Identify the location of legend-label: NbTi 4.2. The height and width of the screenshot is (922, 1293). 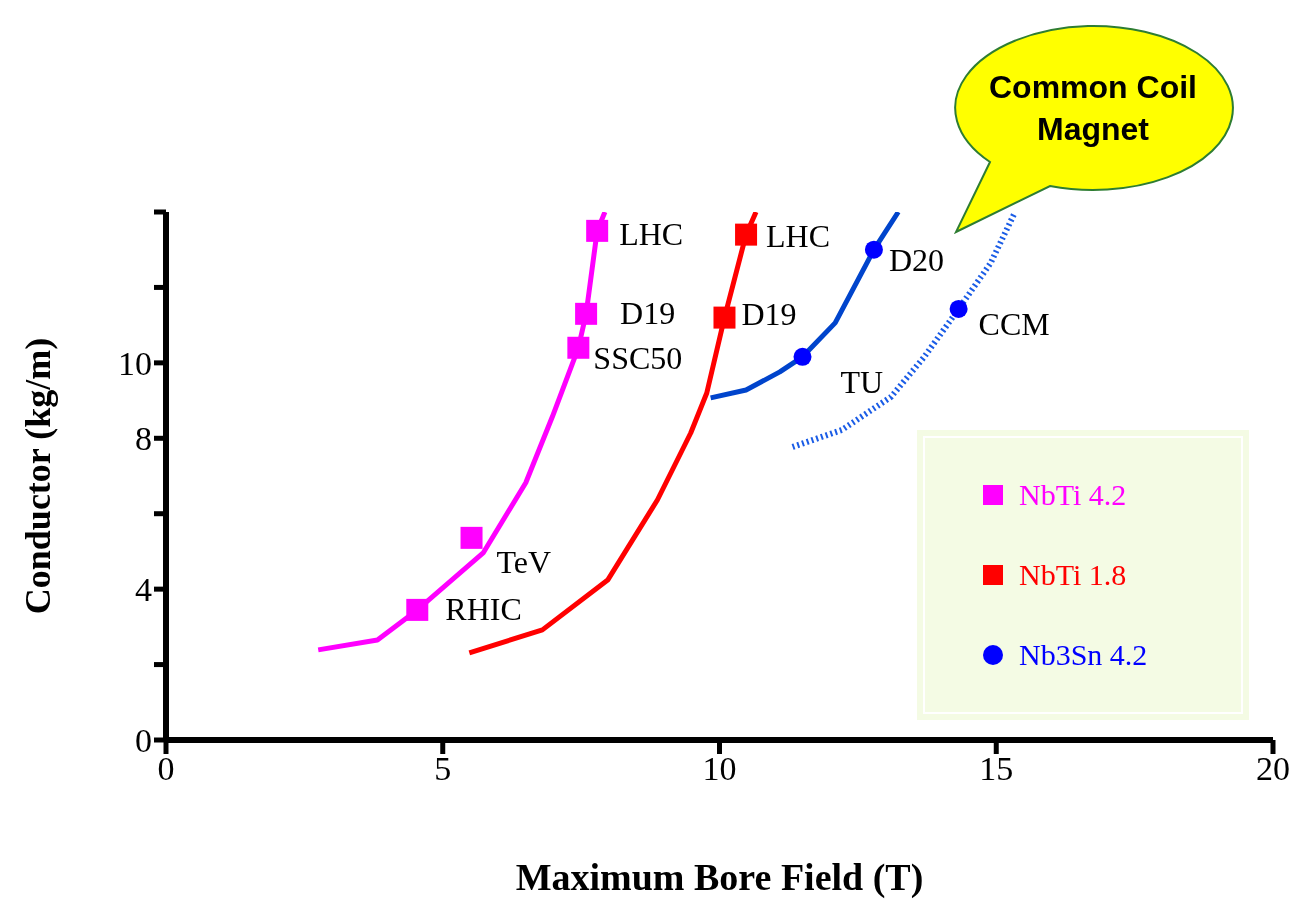
(1073, 495).